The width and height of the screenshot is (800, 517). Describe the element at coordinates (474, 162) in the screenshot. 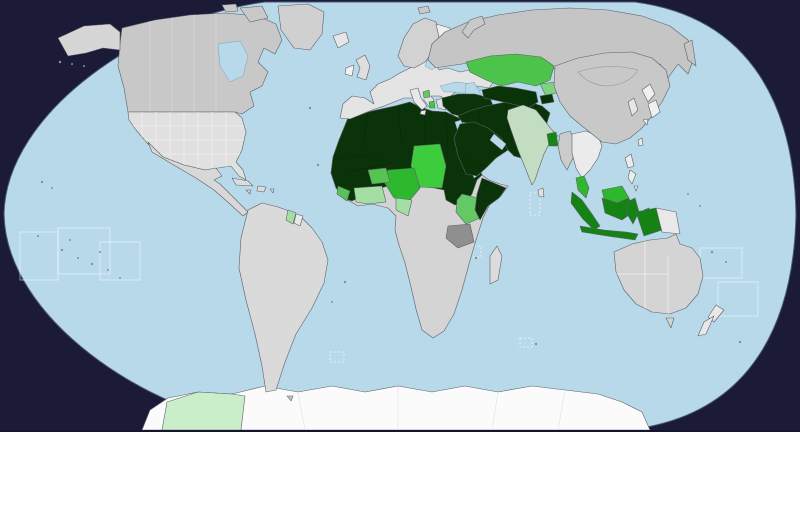

I see `arabia-country-border` at that location.